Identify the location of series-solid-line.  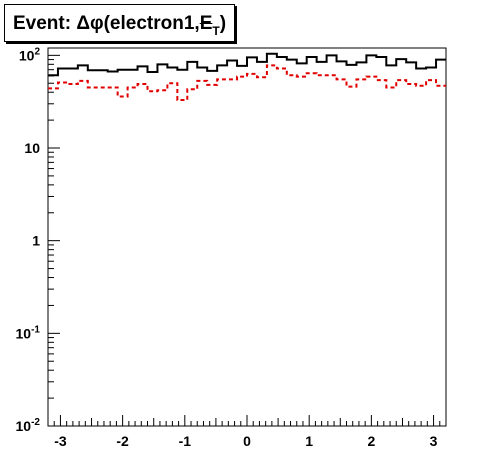
(247, 64).